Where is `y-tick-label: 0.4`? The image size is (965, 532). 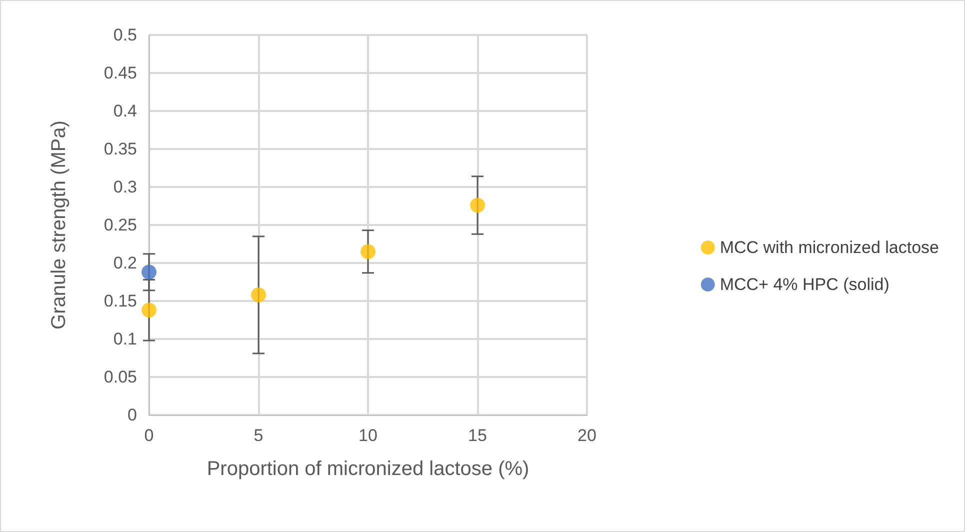 y-tick-label: 0.4 is located at coordinates (125, 111).